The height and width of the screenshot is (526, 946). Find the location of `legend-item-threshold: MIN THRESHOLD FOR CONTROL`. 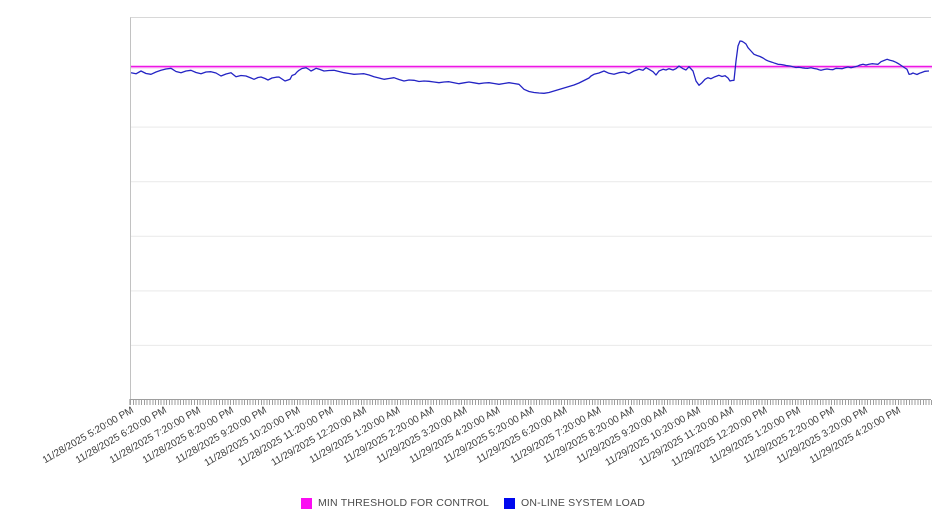

legend-item-threshold: MIN THRESHOLD FOR CONTROL is located at coordinates (395, 503).